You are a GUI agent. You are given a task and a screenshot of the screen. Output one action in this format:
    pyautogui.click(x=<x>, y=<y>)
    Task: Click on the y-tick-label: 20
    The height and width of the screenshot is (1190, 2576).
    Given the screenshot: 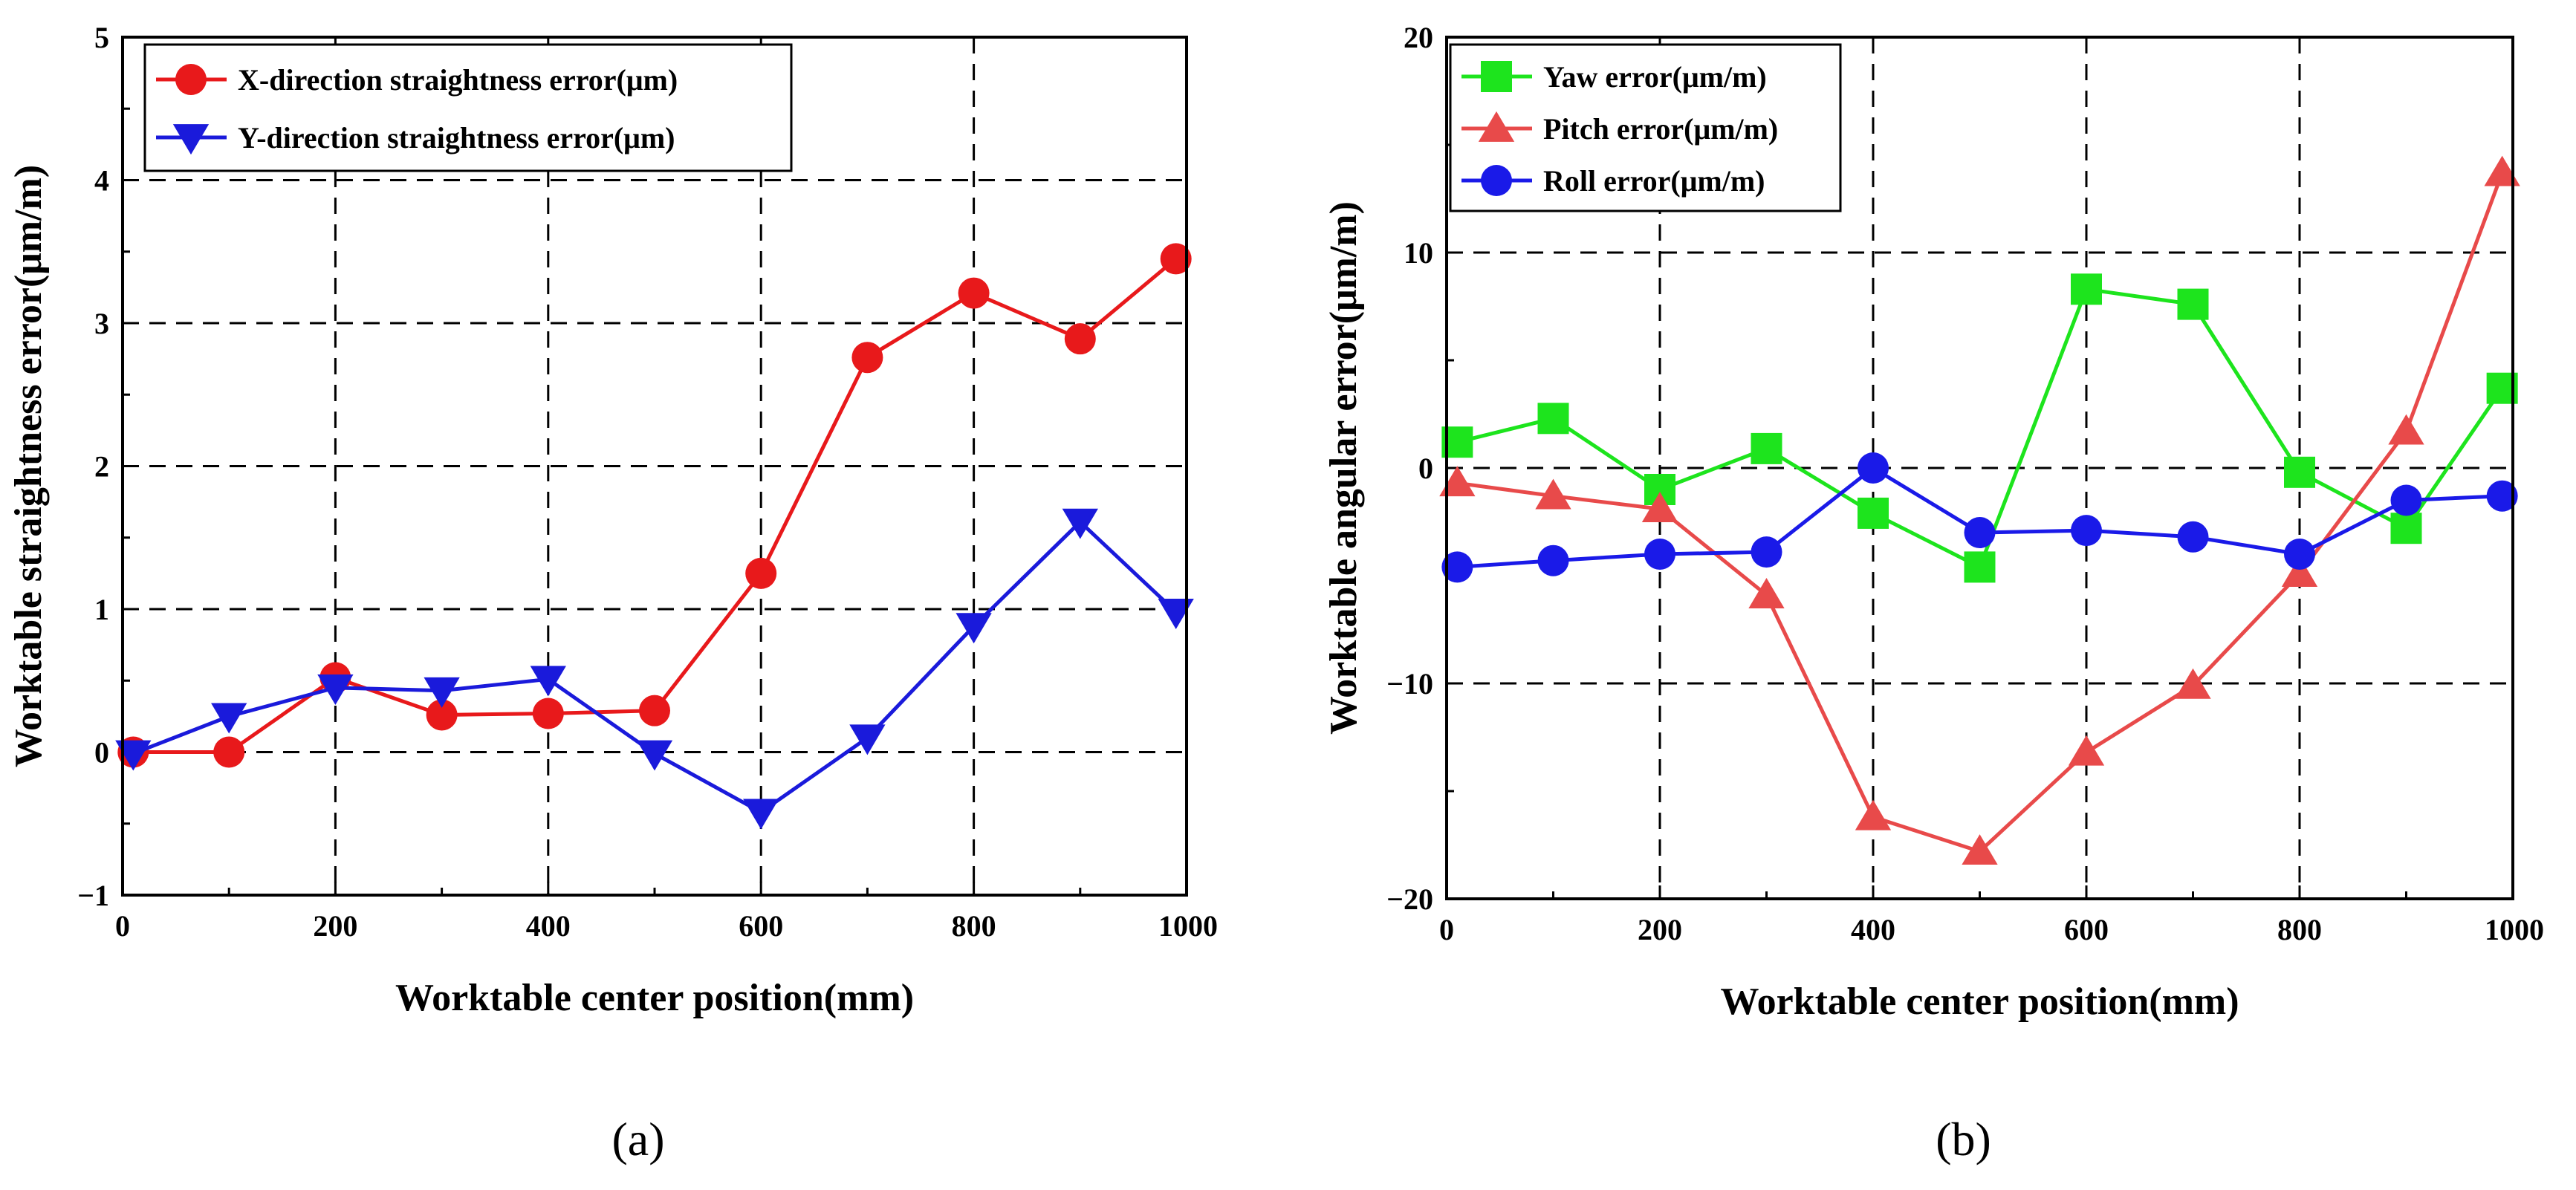 What is the action you would take?
    pyautogui.click(x=1418, y=38)
    